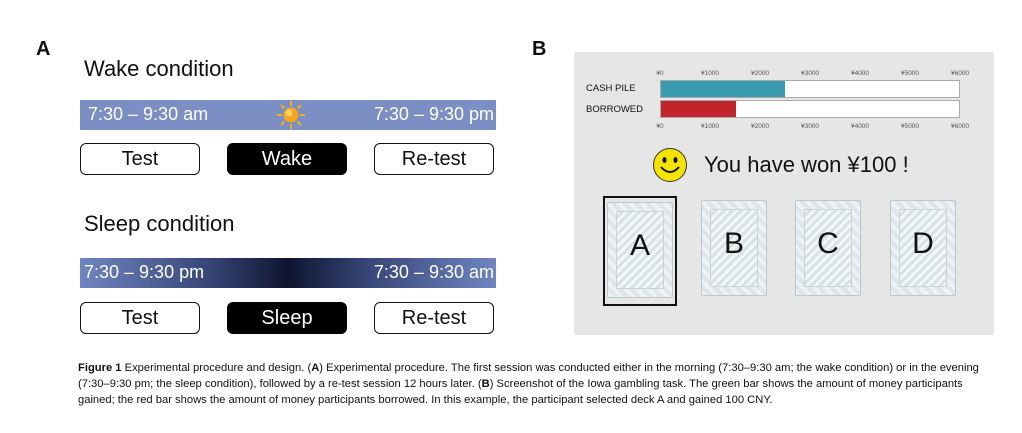 This screenshot has height=433, width=1022. I want to click on wake-band-right: 7:30 – 9:30 pm, so click(433, 114).